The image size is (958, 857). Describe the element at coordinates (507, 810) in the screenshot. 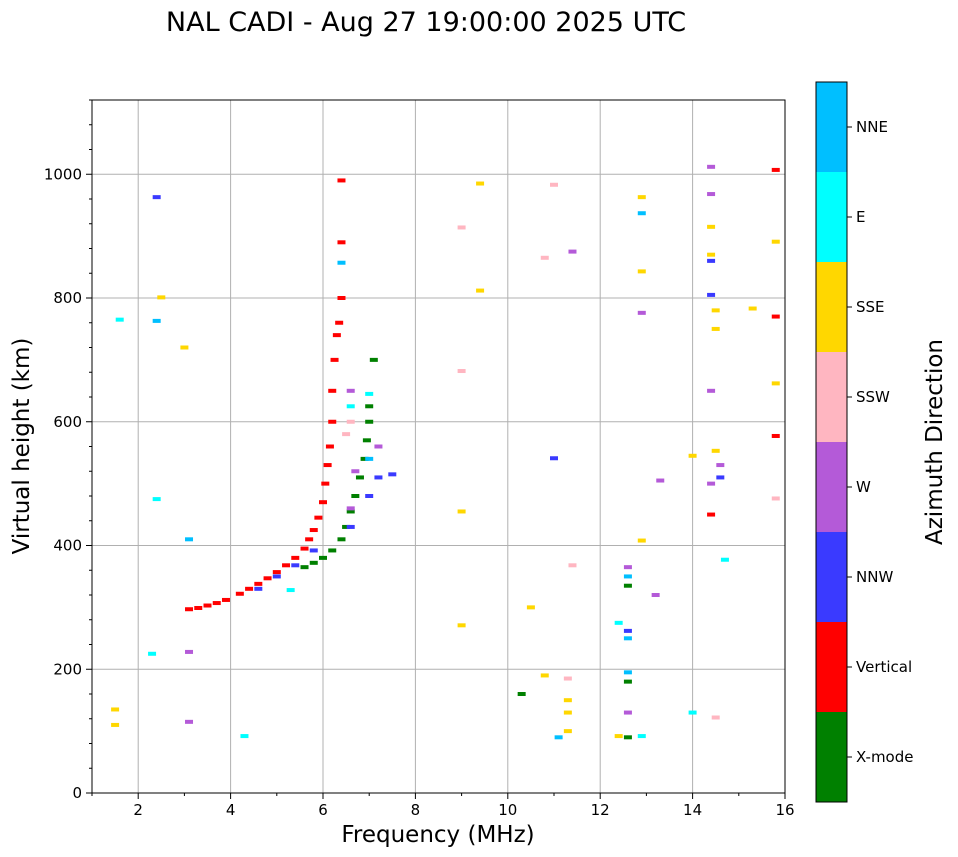

I see `x-tick-label: 10` at that location.